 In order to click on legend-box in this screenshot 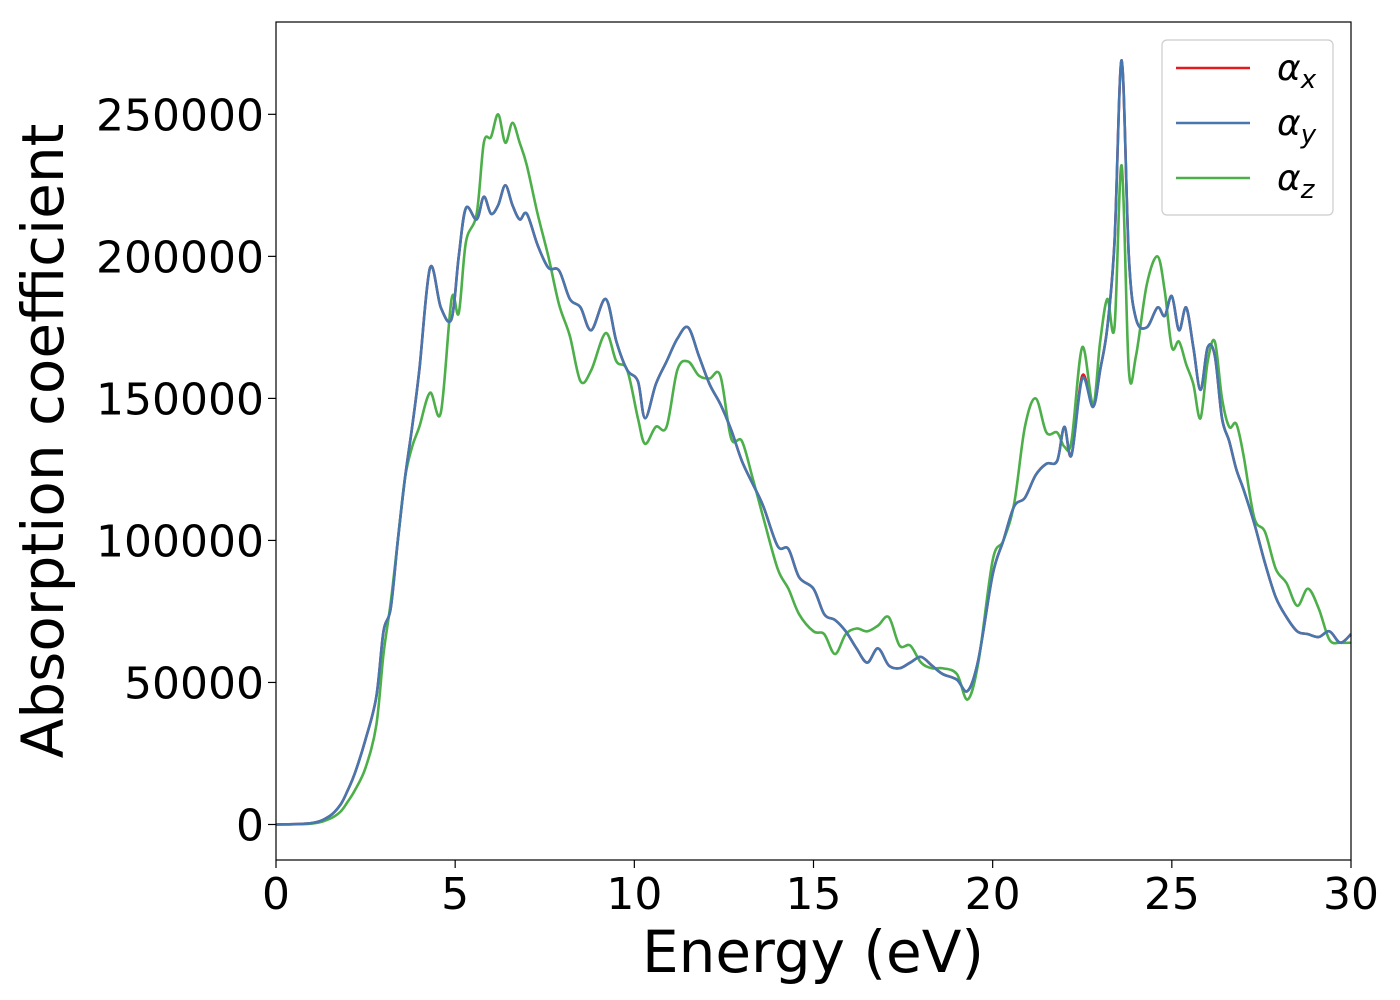, I will do `click(1247, 127)`.